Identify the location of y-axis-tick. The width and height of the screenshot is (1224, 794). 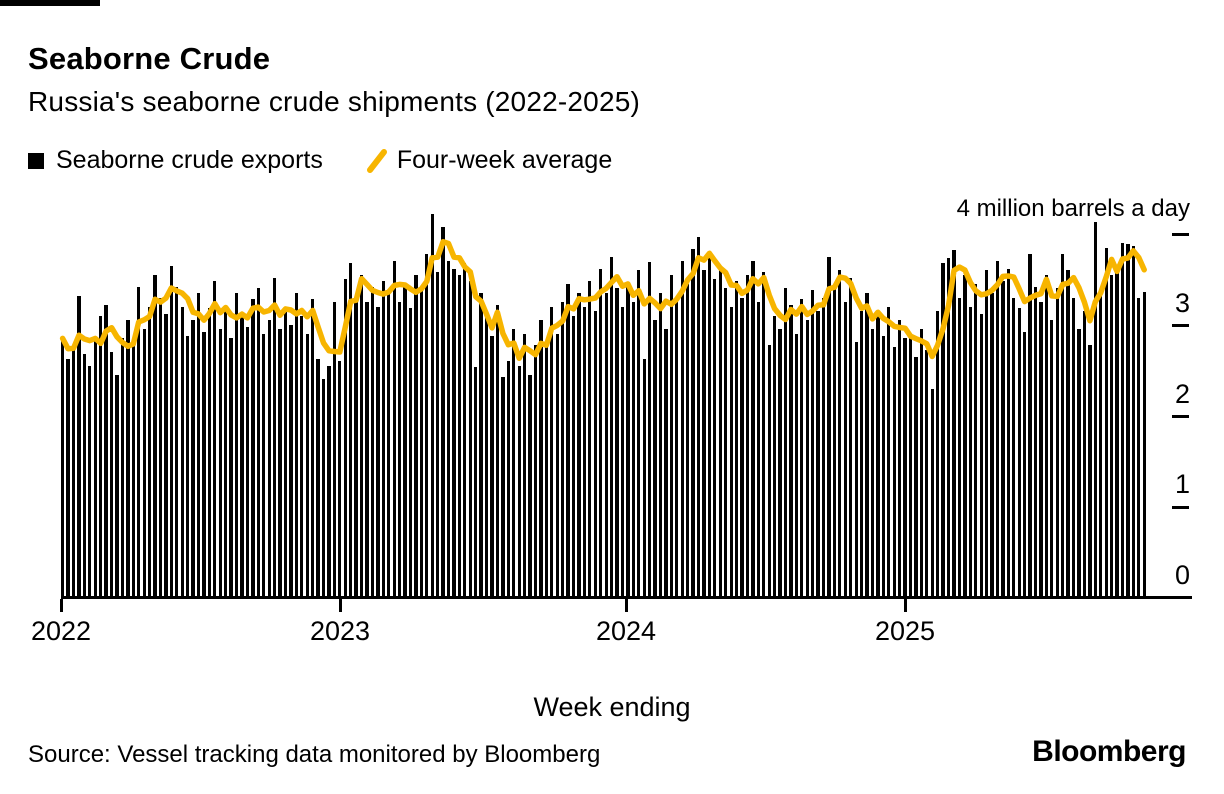
(1180, 507).